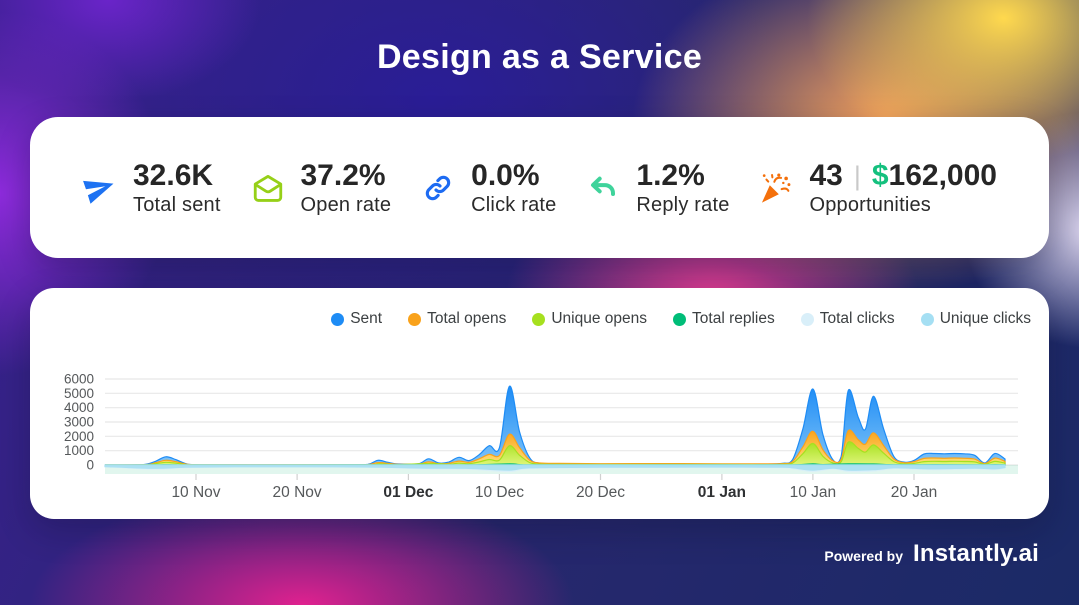 The height and width of the screenshot is (605, 1079). Describe the element at coordinates (826, 175) in the screenshot. I see `opportunities-count: 43` at that location.